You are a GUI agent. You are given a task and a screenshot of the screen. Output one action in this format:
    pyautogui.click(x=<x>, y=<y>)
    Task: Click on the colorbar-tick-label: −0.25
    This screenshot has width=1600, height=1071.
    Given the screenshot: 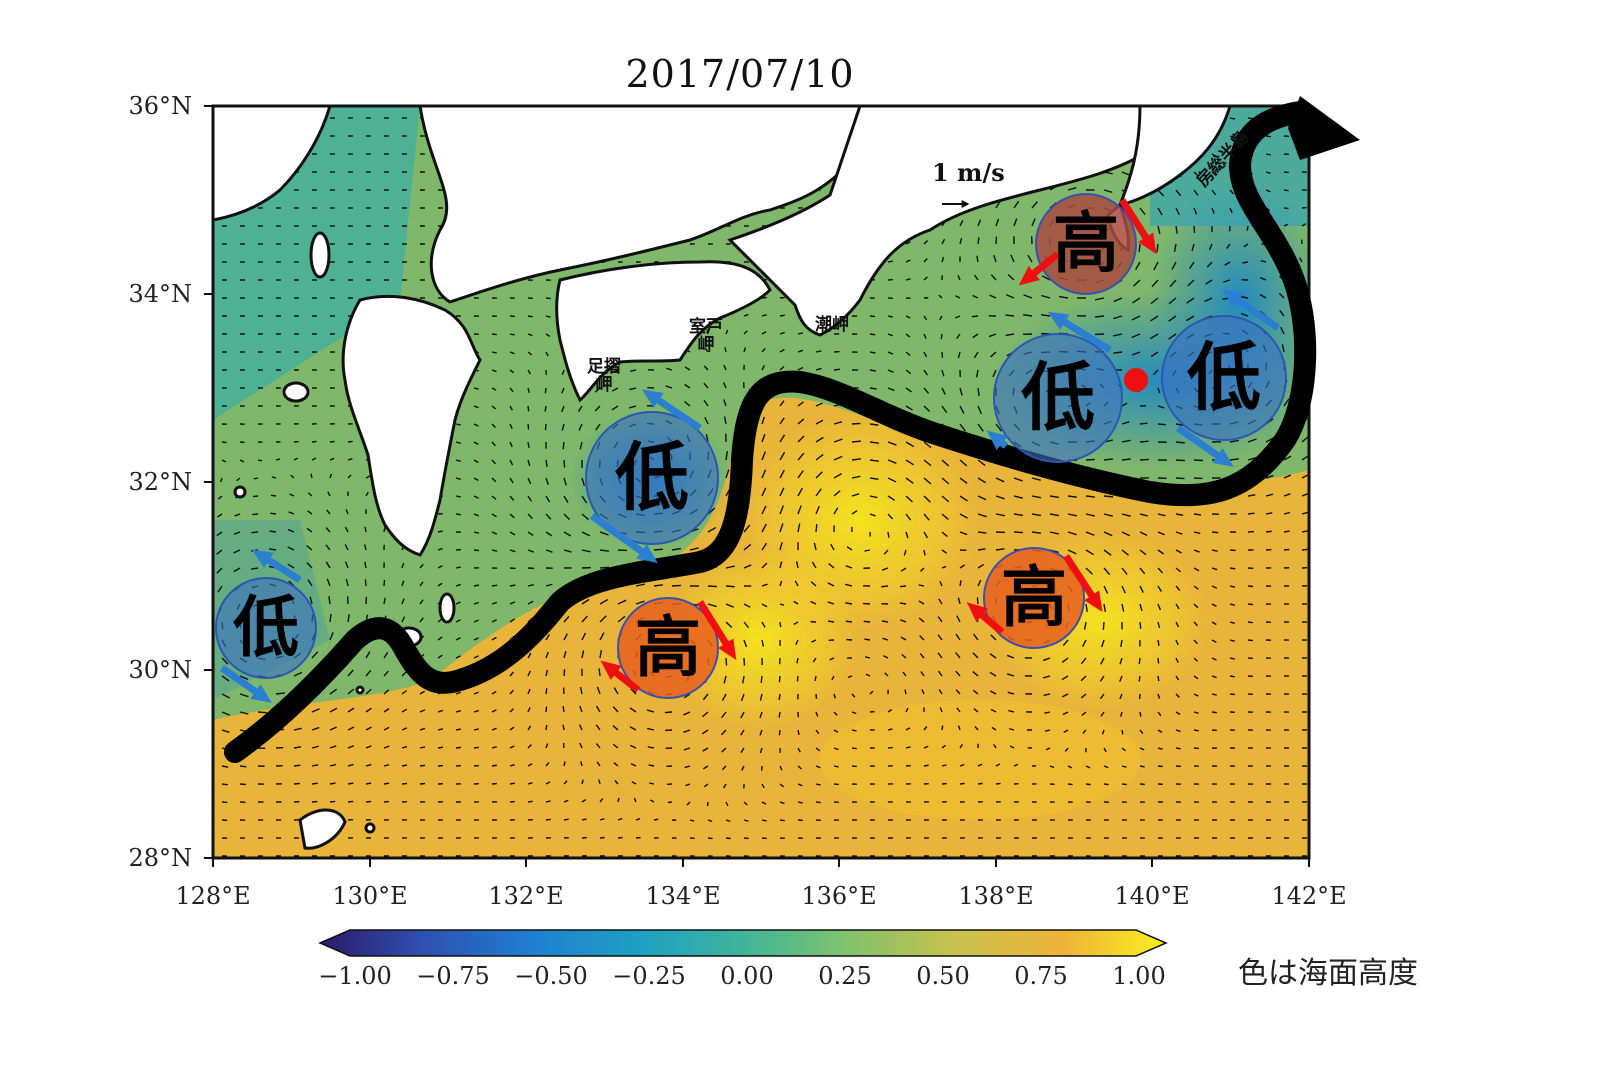 What is the action you would take?
    pyautogui.click(x=649, y=976)
    